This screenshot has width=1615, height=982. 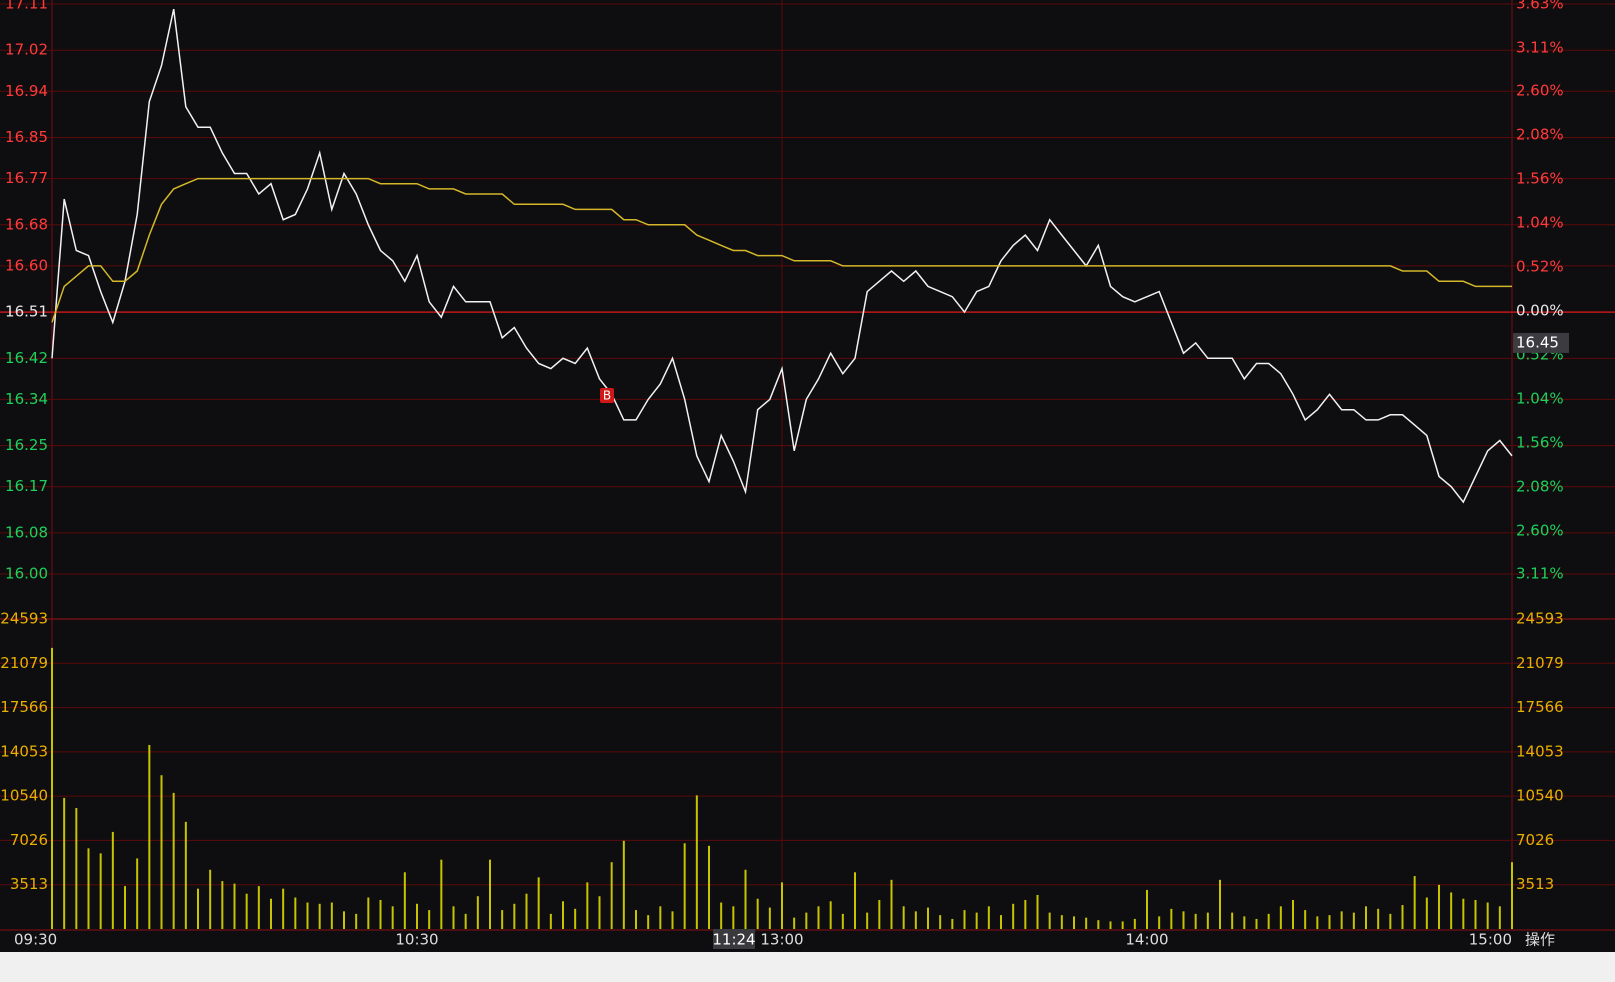 I want to click on y-tick-label: 7026, so click(x=29, y=840).